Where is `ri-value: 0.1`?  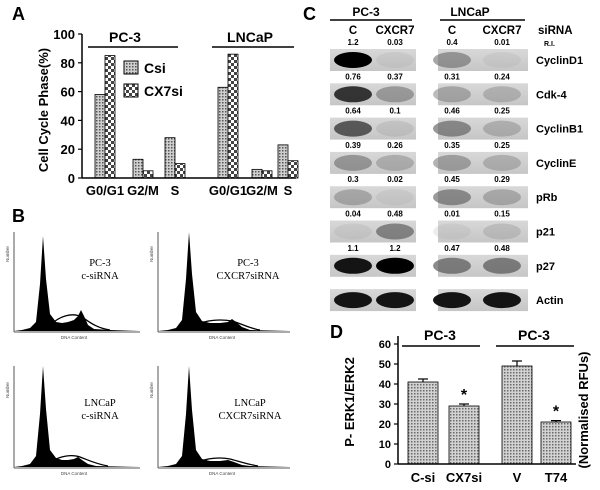
ri-value: 0.1 is located at coordinates (395, 111).